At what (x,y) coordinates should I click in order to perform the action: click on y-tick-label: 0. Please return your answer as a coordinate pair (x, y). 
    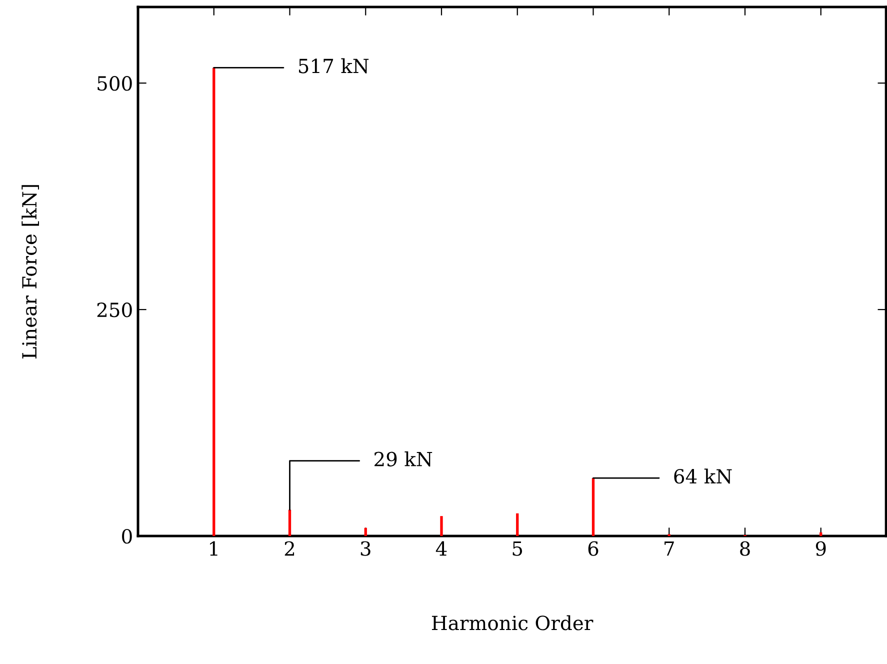
    Looking at the image, I should click on (127, 536).